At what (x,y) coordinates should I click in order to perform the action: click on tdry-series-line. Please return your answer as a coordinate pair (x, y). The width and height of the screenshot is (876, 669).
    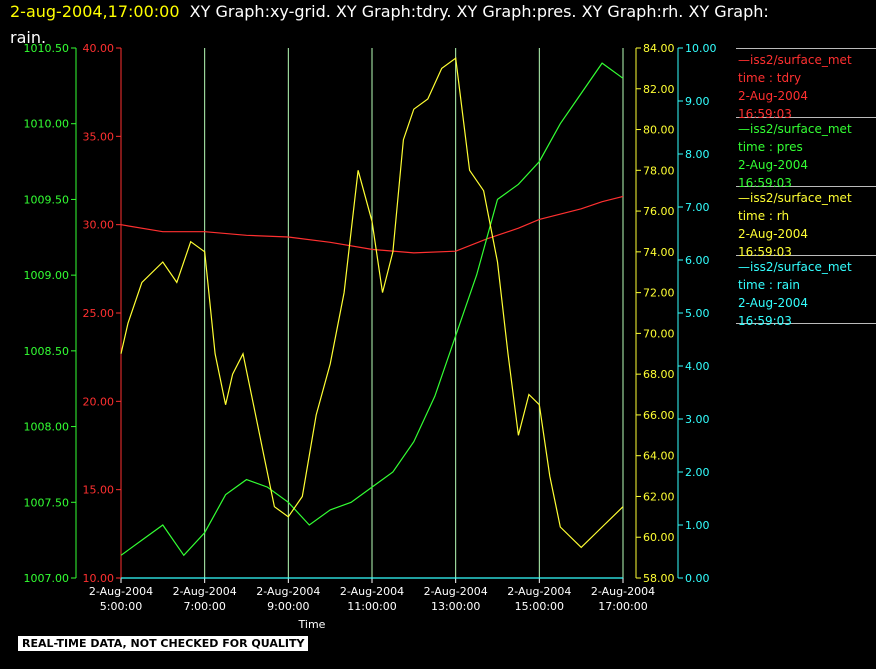
    Looking at the image, I should click on (372, 224).